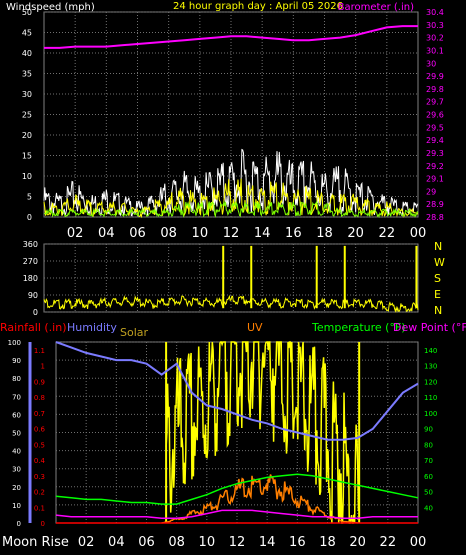  I want to click on temperature-ticks: 40 50 60 70 80 90 100 110 120 130 140, so click(430, 429).